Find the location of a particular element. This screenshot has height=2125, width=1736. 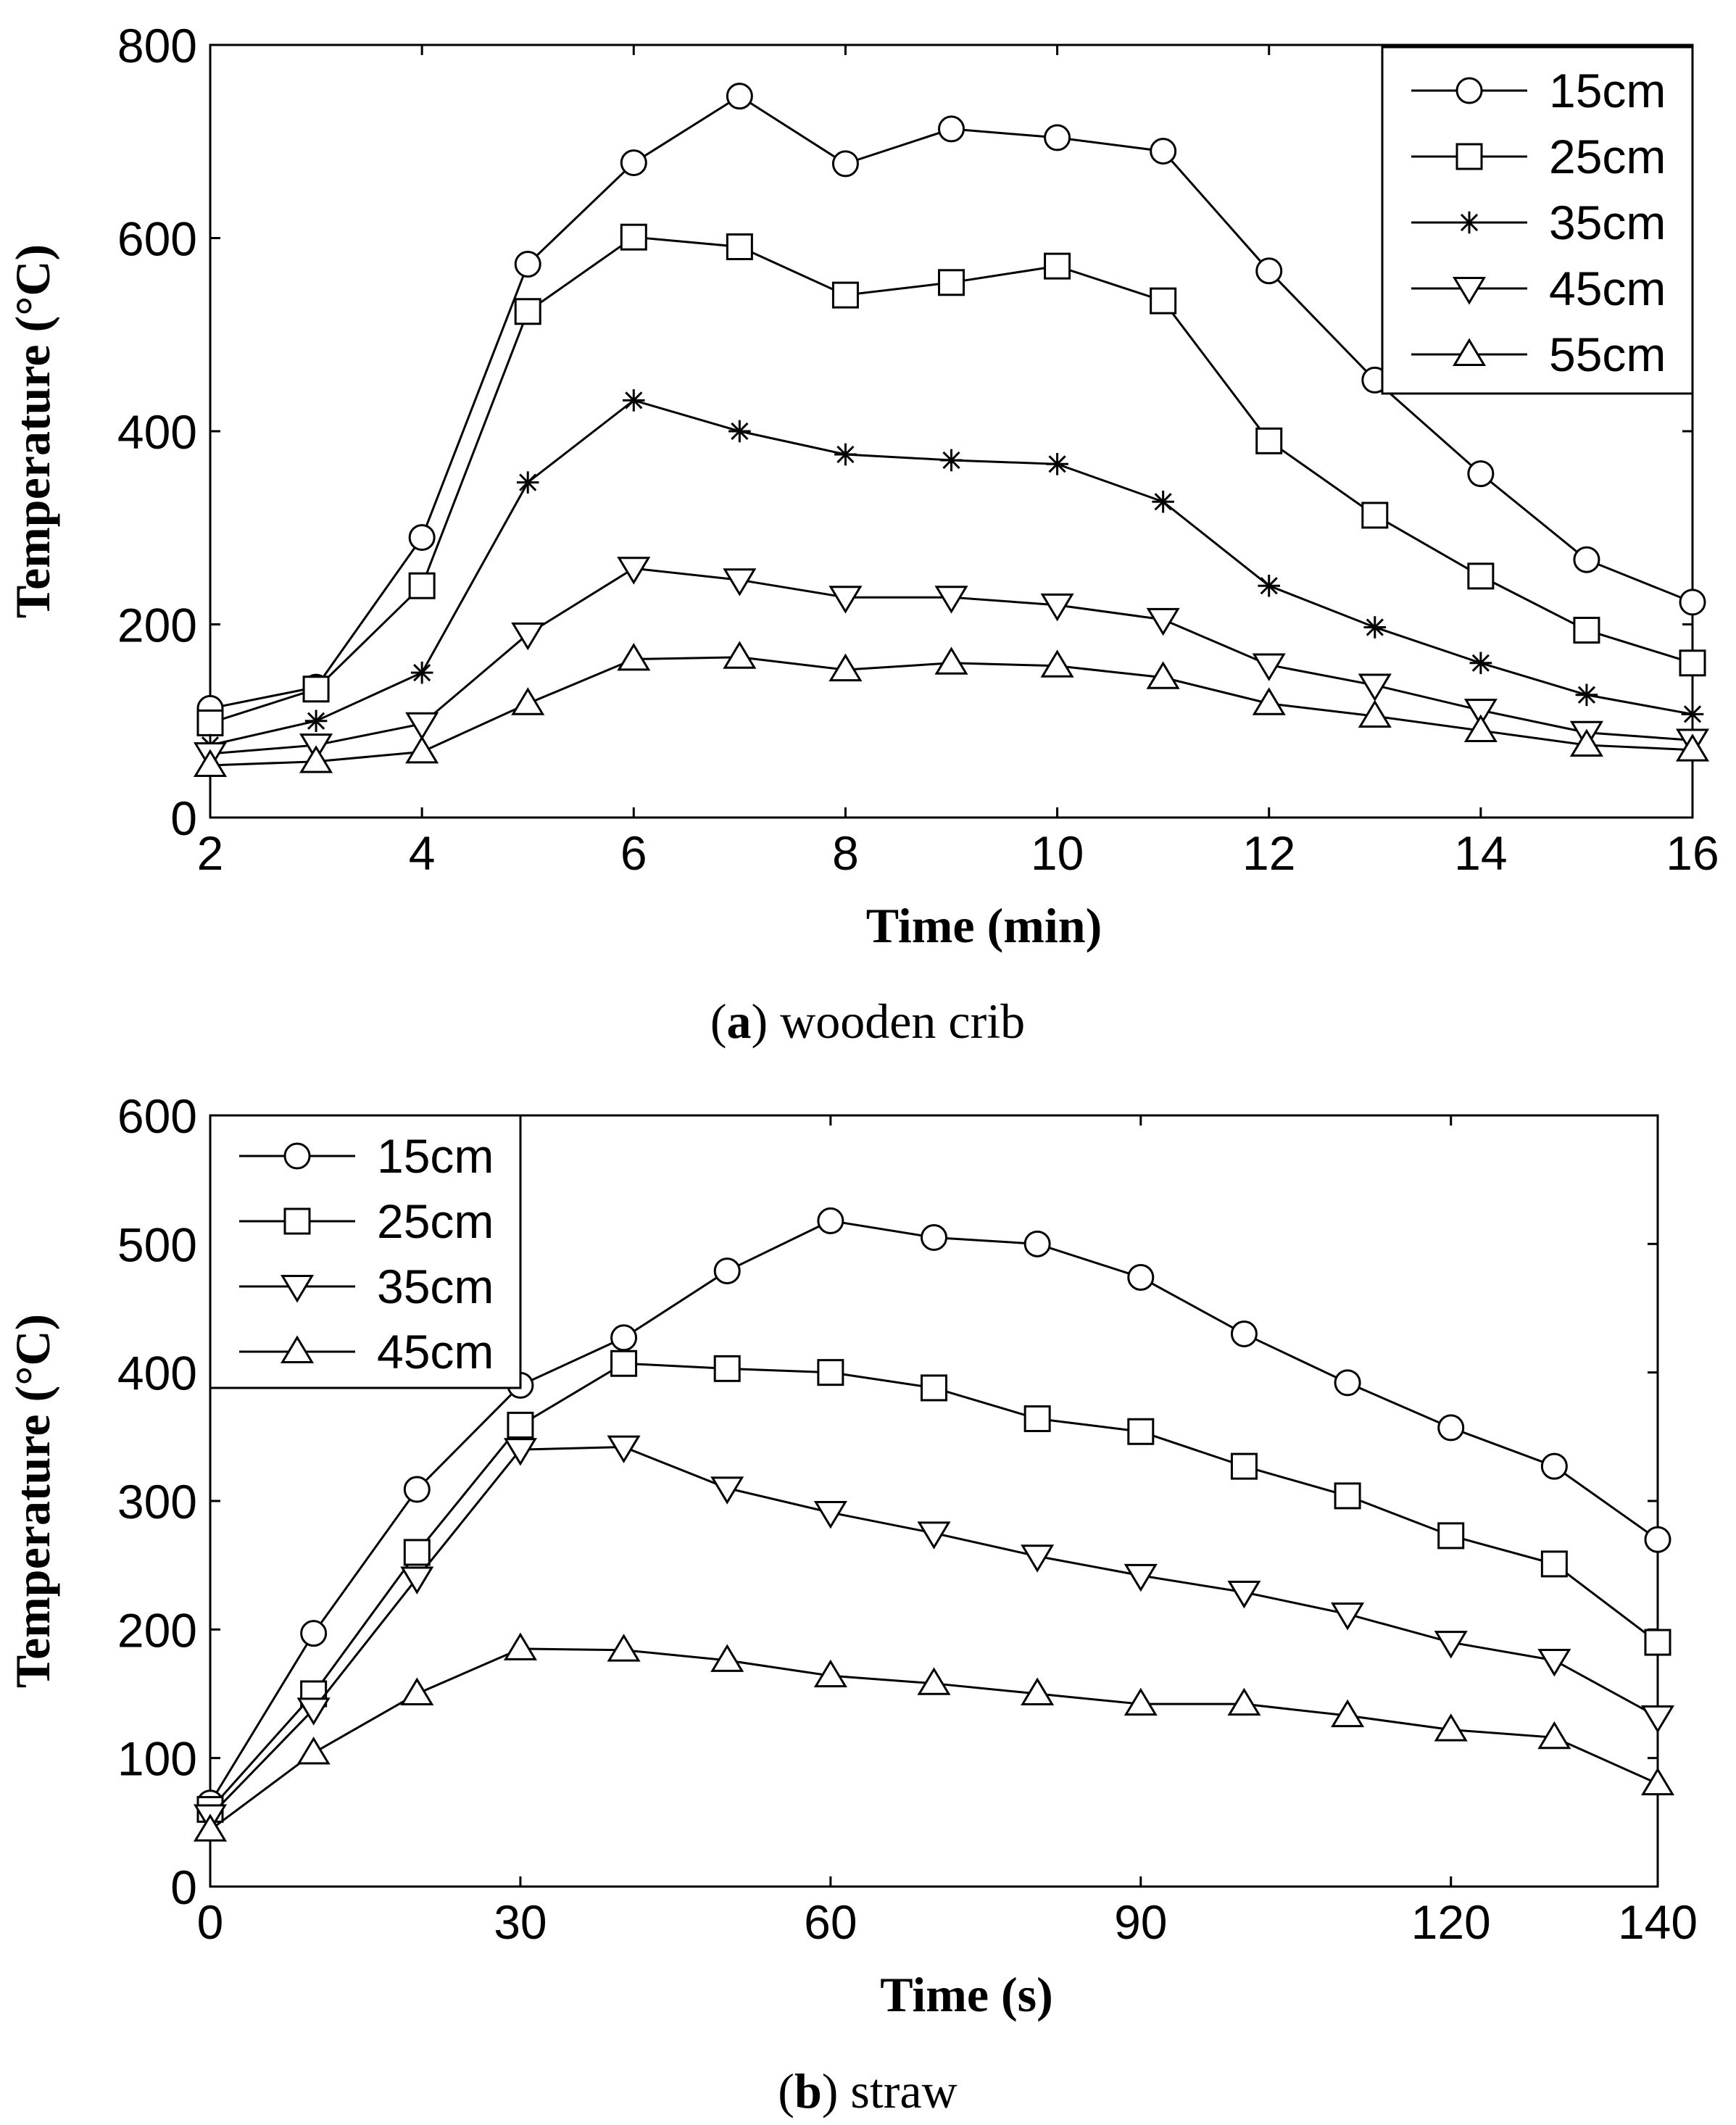

chart-a-legend-label: 25cm is located at coordinates (1608, 156).